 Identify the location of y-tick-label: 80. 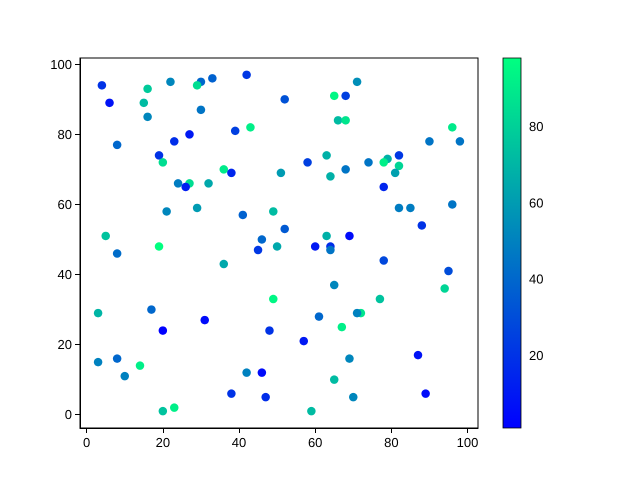
(65, 134).